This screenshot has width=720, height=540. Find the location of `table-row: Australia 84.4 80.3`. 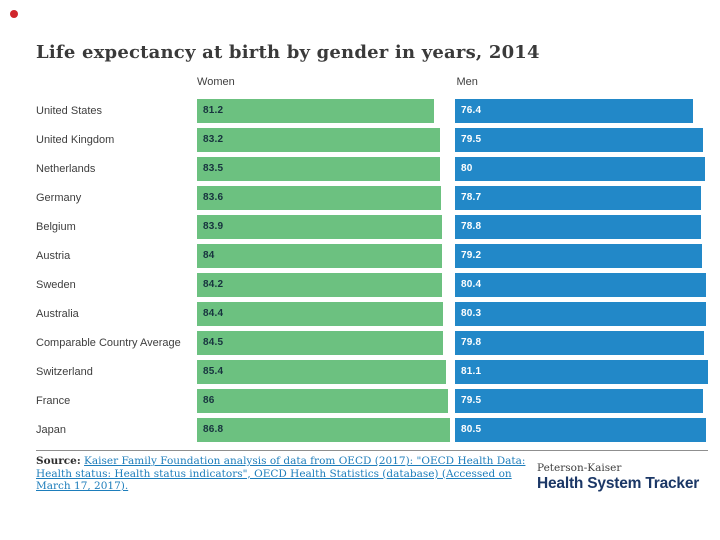

table-row: Australia 84.4 80.3 is located at coordinates (372, 313).